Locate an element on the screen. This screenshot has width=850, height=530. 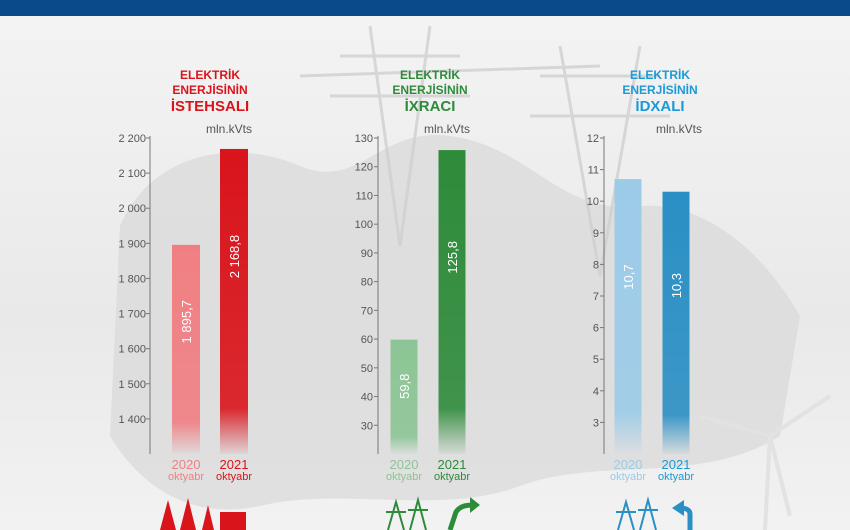
export-arrow-icon is located at coordinates (463, 513).